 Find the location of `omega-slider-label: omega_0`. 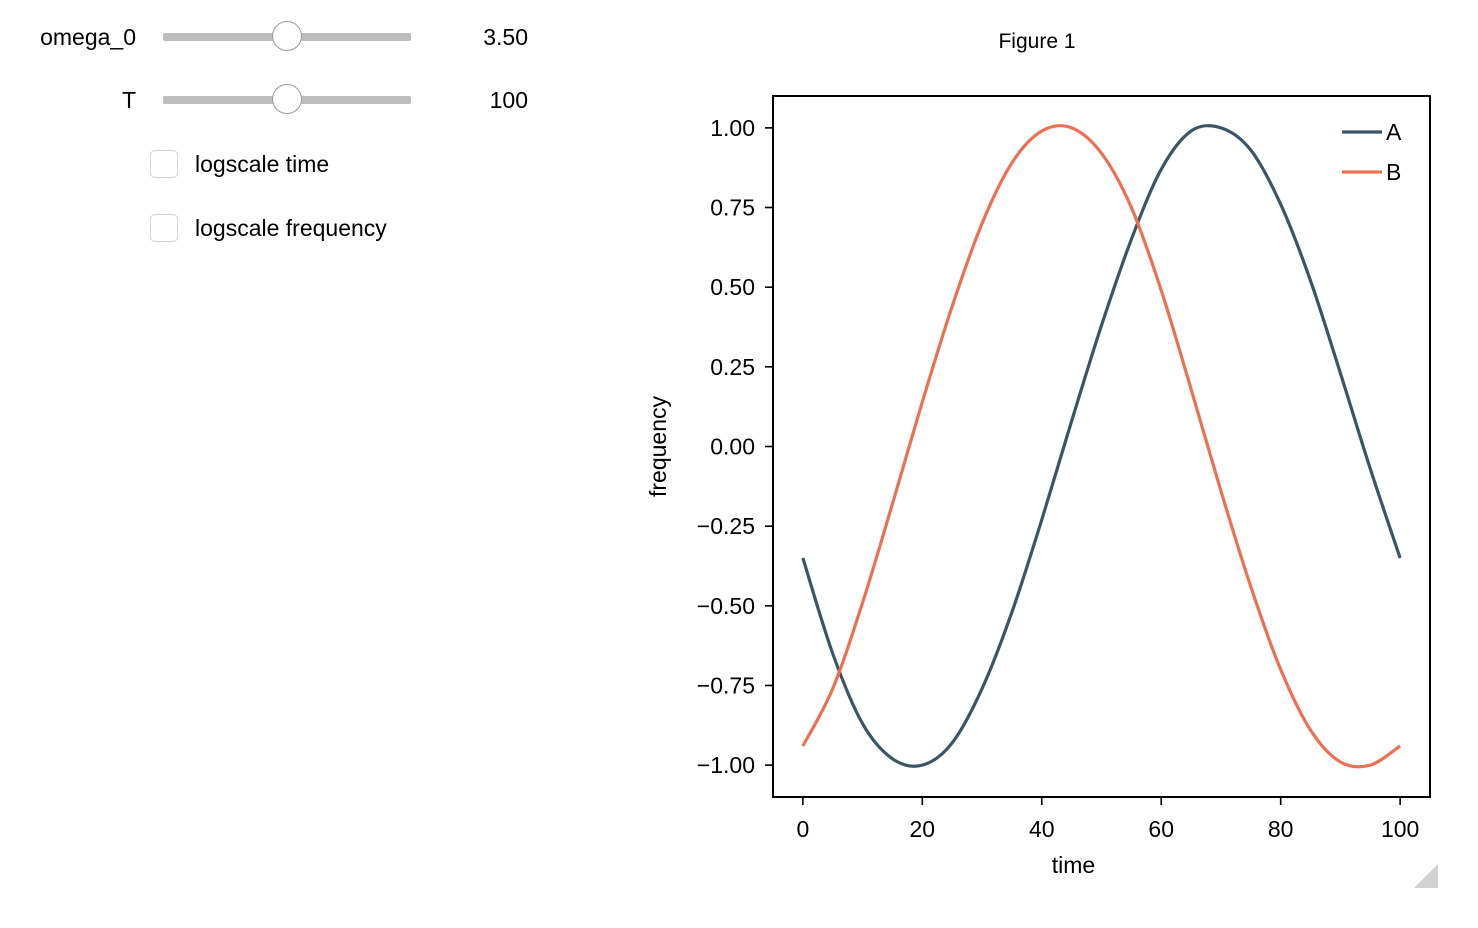

omega-slider-label: omega_0 is located at coordinates (88, 37).